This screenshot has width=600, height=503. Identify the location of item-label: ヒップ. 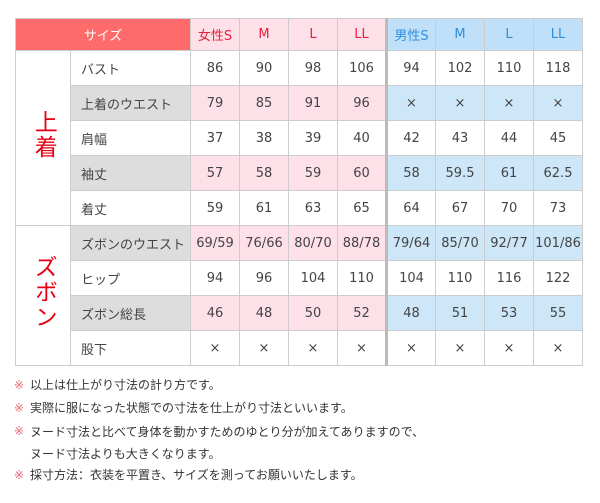
(130, 278).